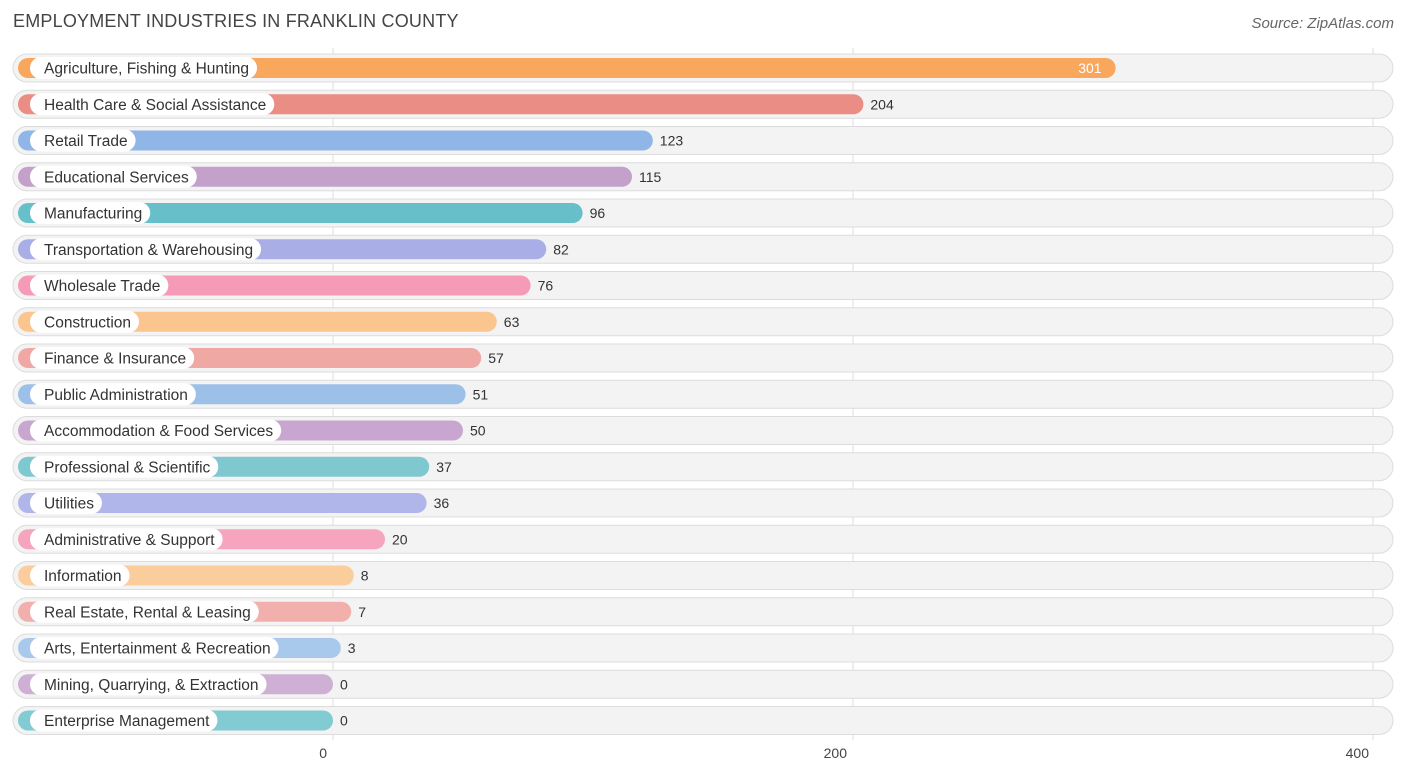  I want to click on value-label: 20, so click(400, 539).